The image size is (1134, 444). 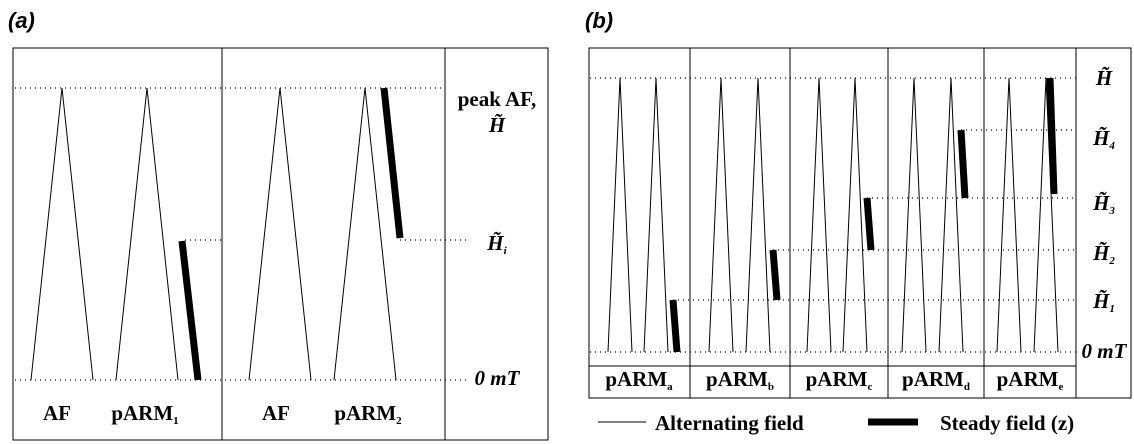 I want to click on label-sub: a, so click(x=670, y=387).